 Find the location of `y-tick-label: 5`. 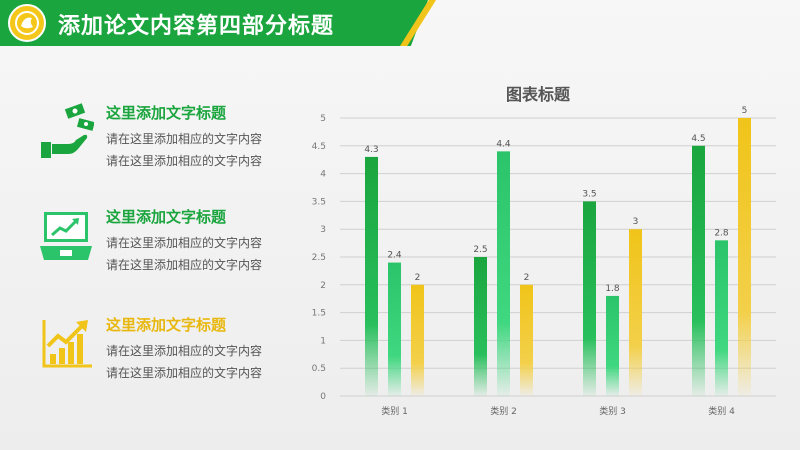

y-tick-label: 5 is located at coordinates (323, 119).